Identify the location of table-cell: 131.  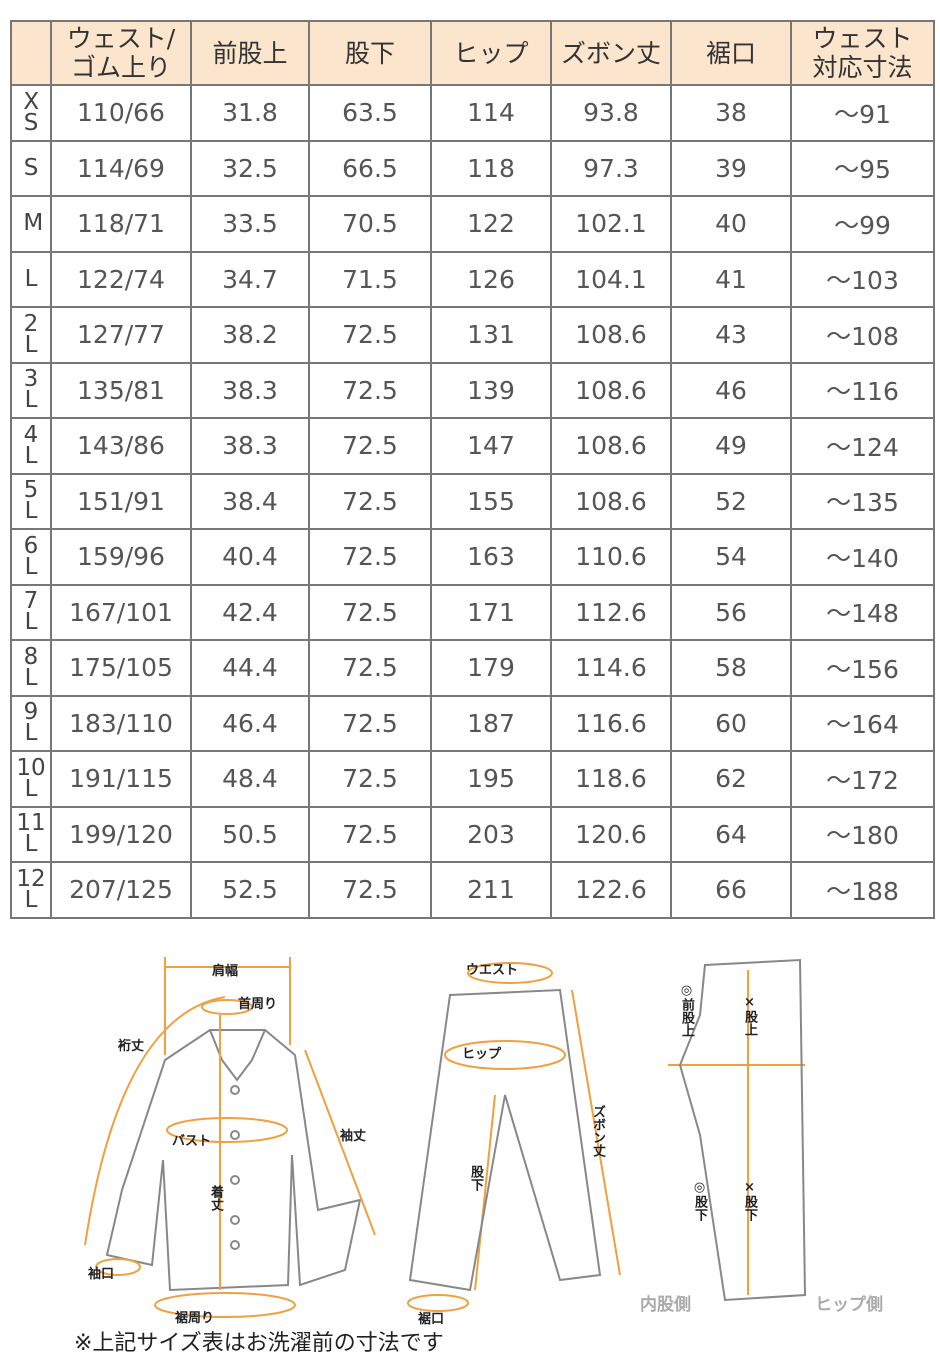
(491, 335).